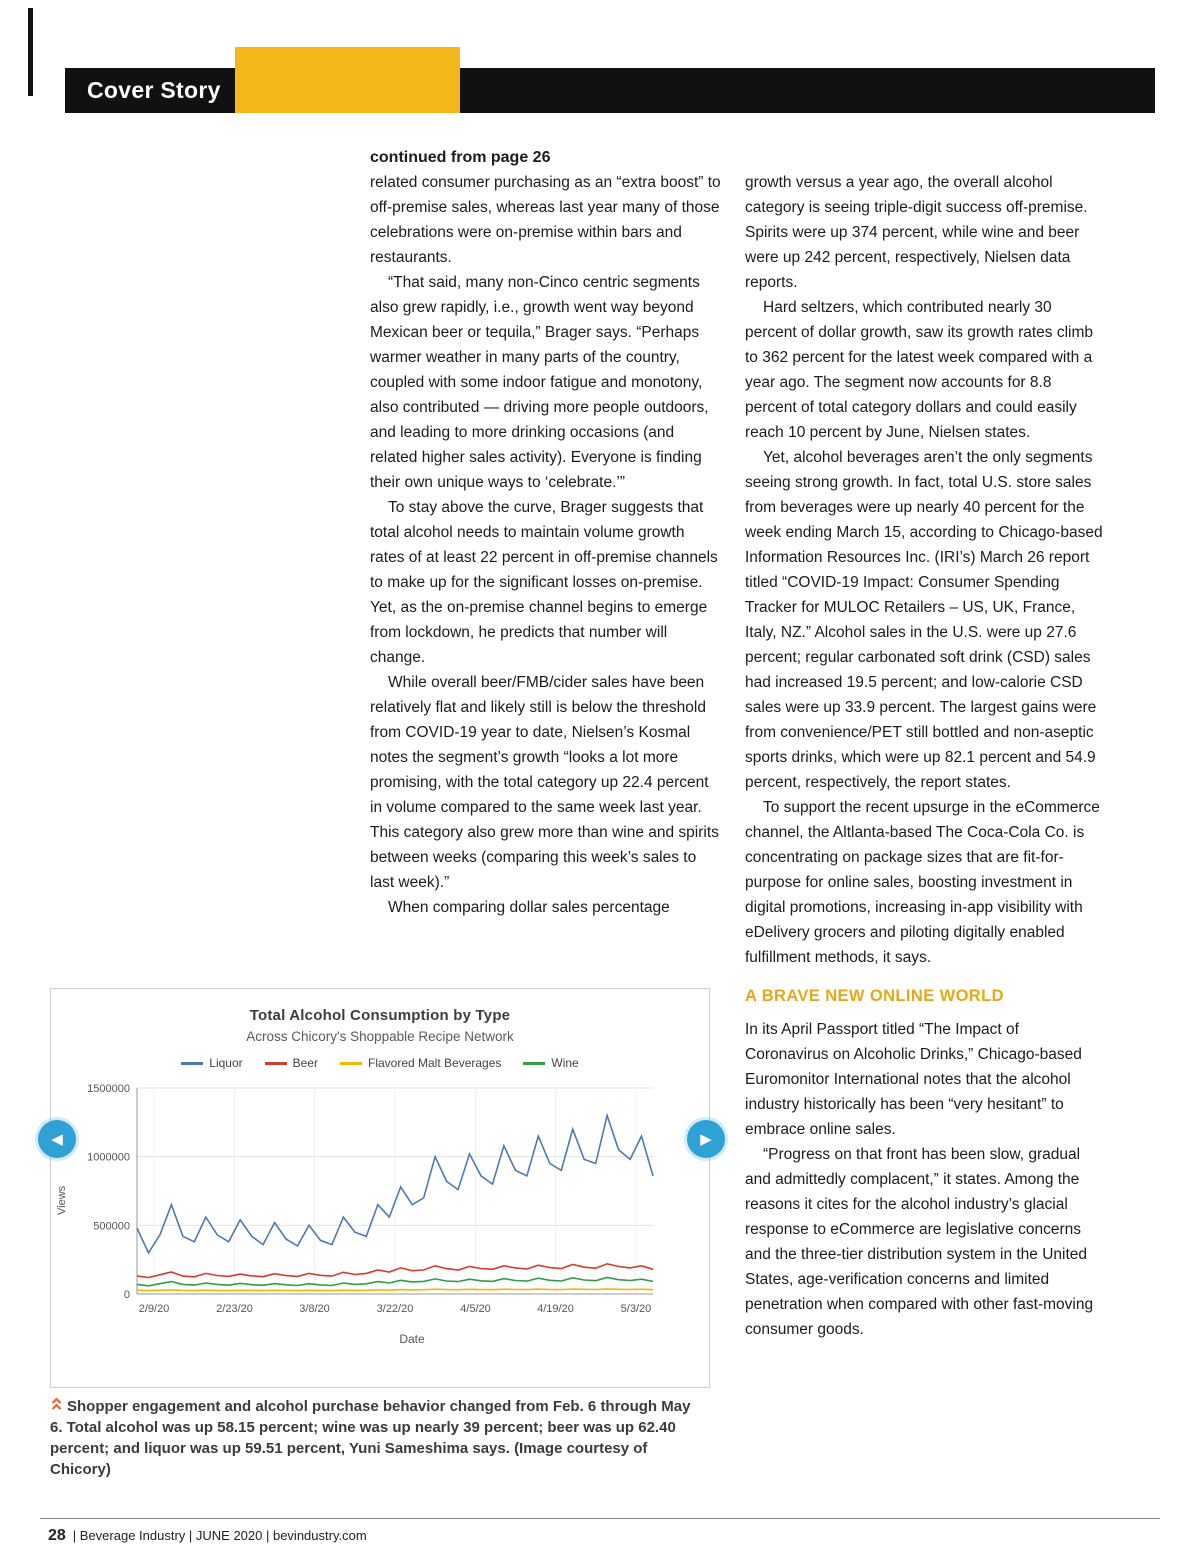  Describe the element at coordinates (62, 1200) in the screenshot. I see `y-axis-label: Views` at that location.